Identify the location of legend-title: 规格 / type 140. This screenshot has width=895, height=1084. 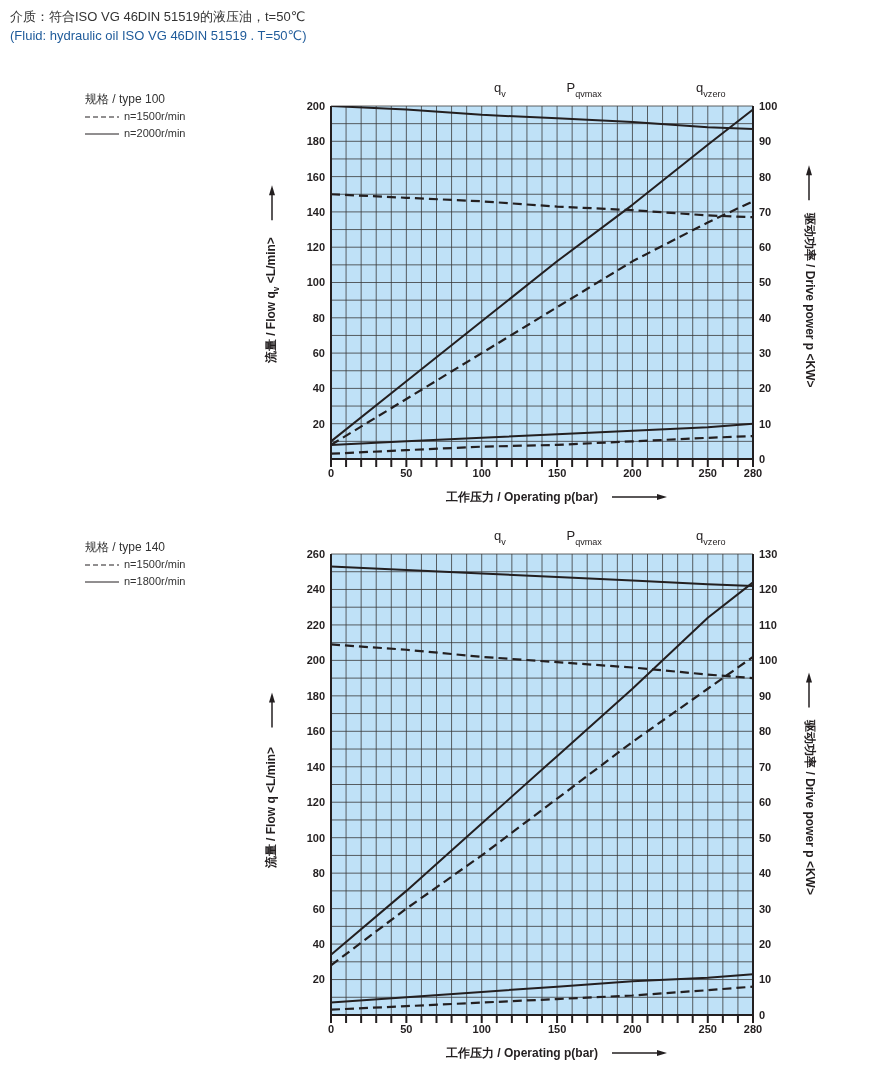
(126, 547).